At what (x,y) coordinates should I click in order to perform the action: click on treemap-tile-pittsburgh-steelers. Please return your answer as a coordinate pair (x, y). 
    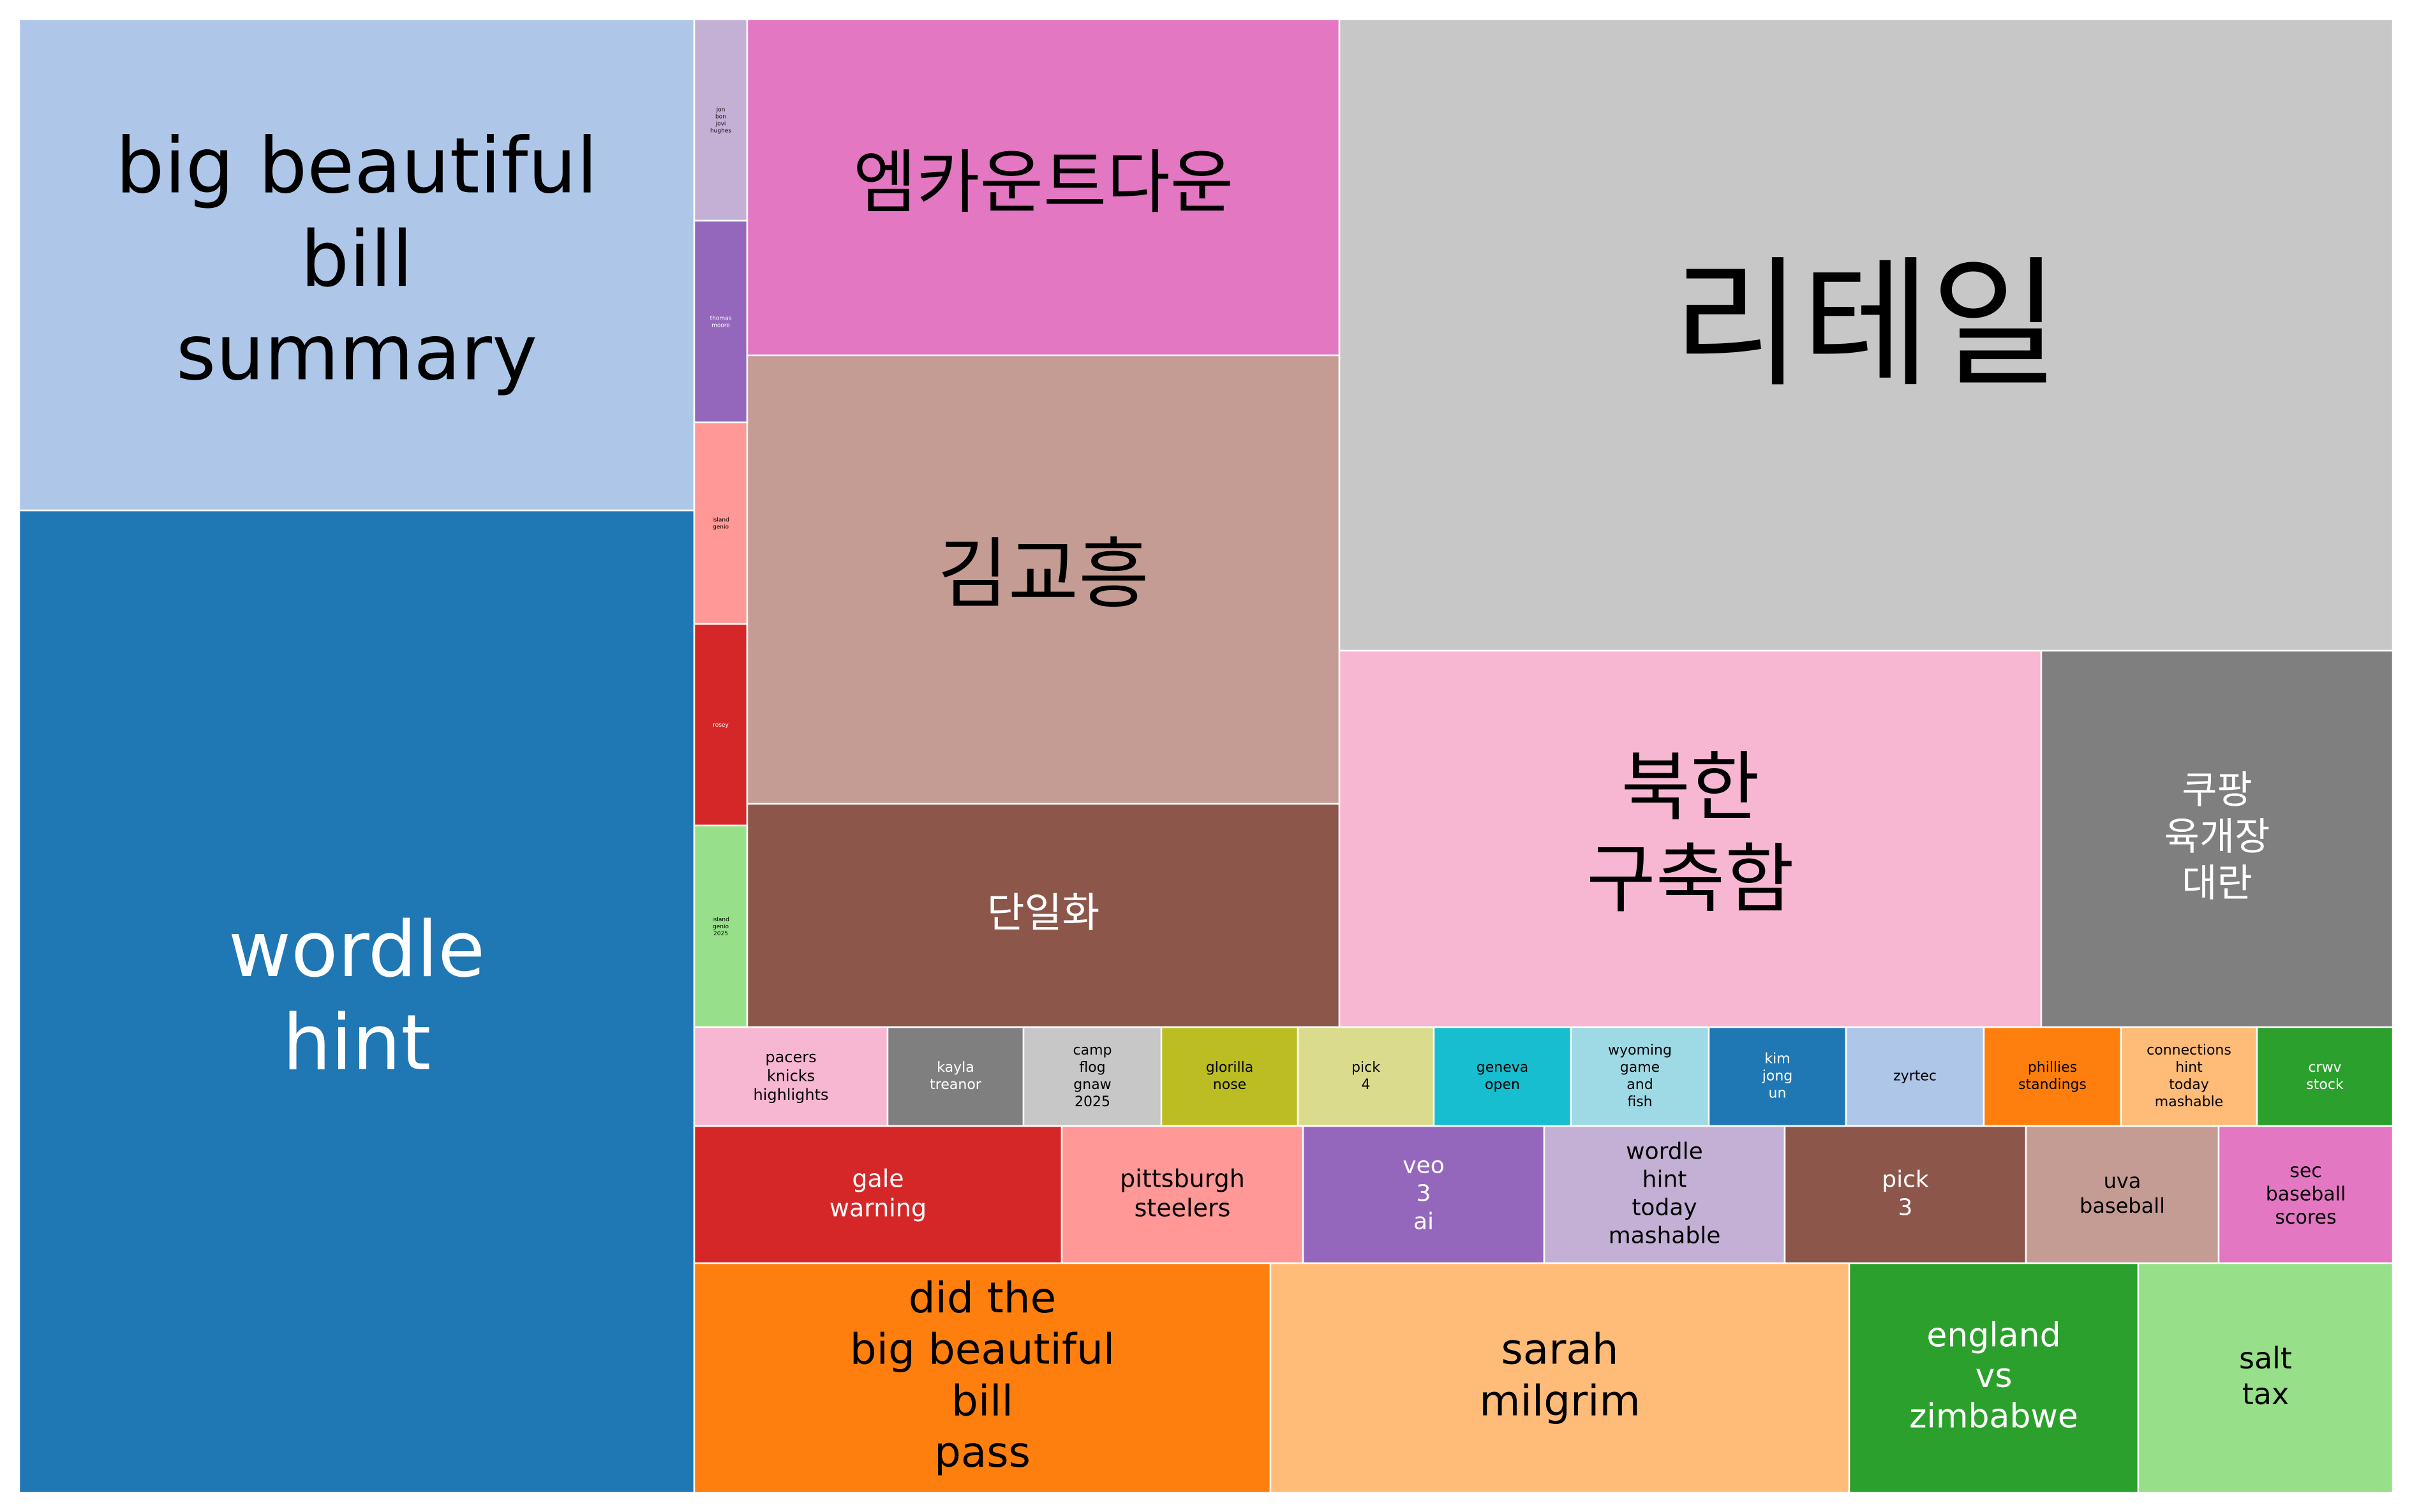
    Looking at the image, I should click on (1182, 1194).